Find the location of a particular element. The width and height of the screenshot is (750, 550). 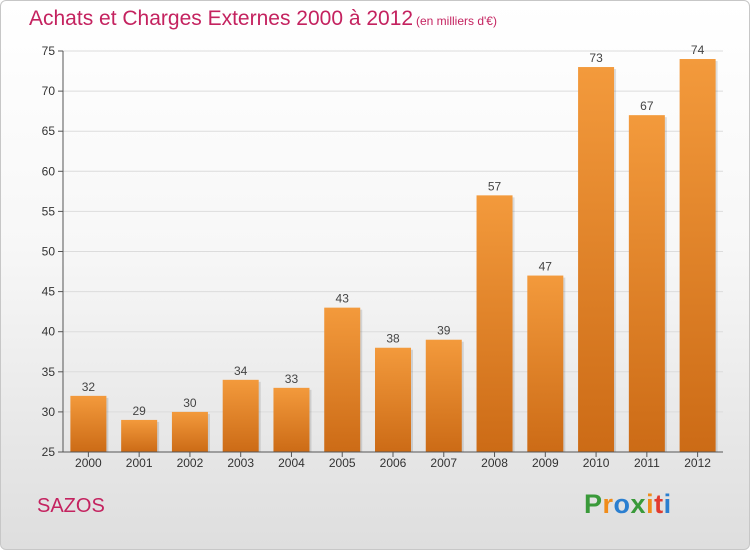

bar-value-label: 29 is located at coordinates (139, 411).